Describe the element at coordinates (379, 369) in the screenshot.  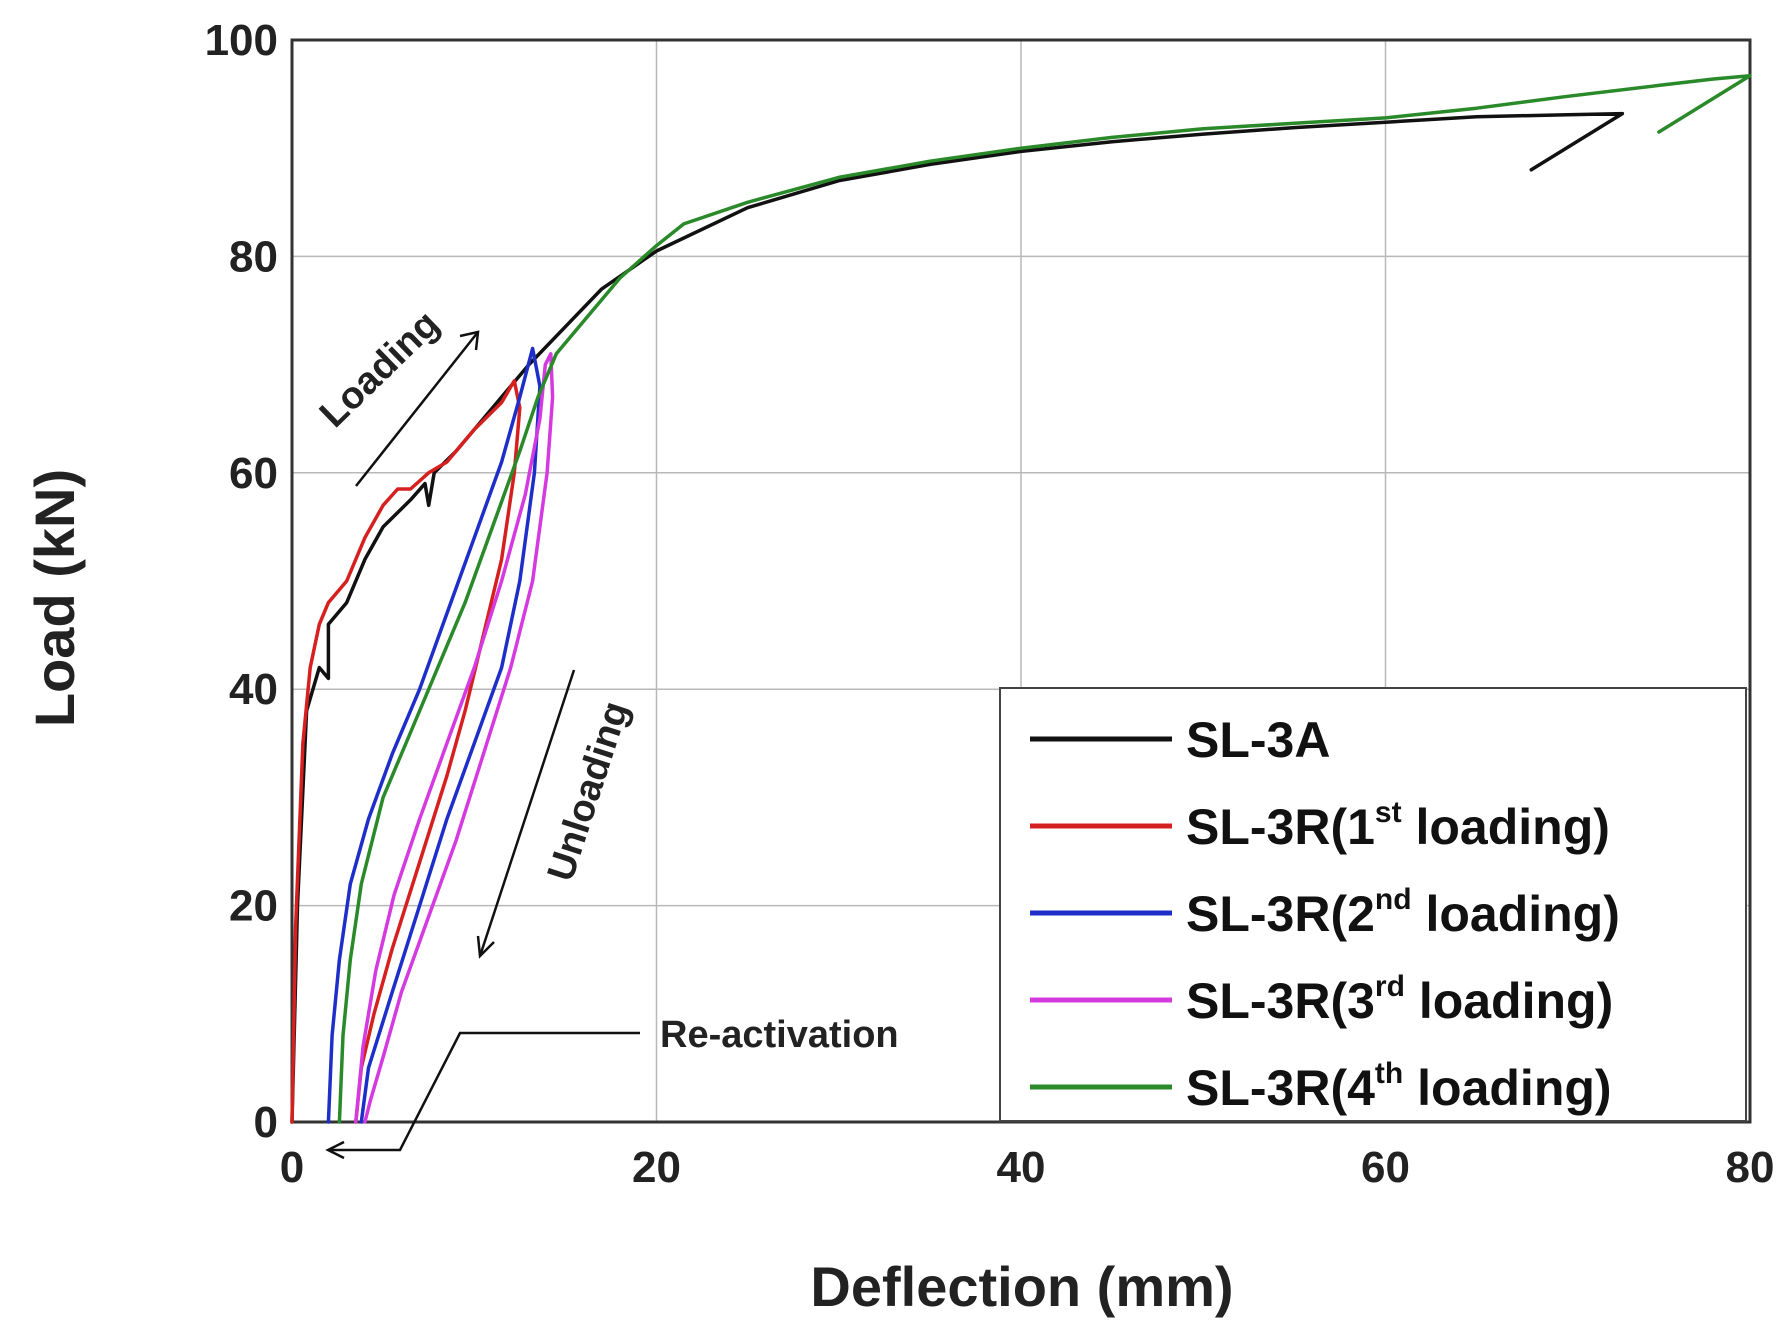
I see `loading-label: Loading` at that location.